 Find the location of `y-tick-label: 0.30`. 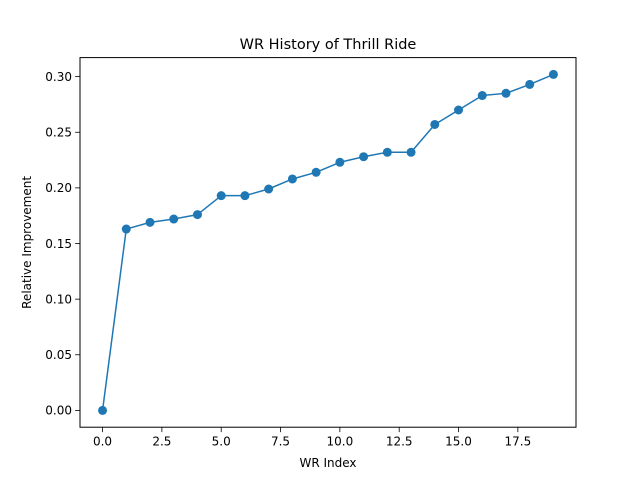

y-tick-label: 0.30 is located at coordinates (58, 77).